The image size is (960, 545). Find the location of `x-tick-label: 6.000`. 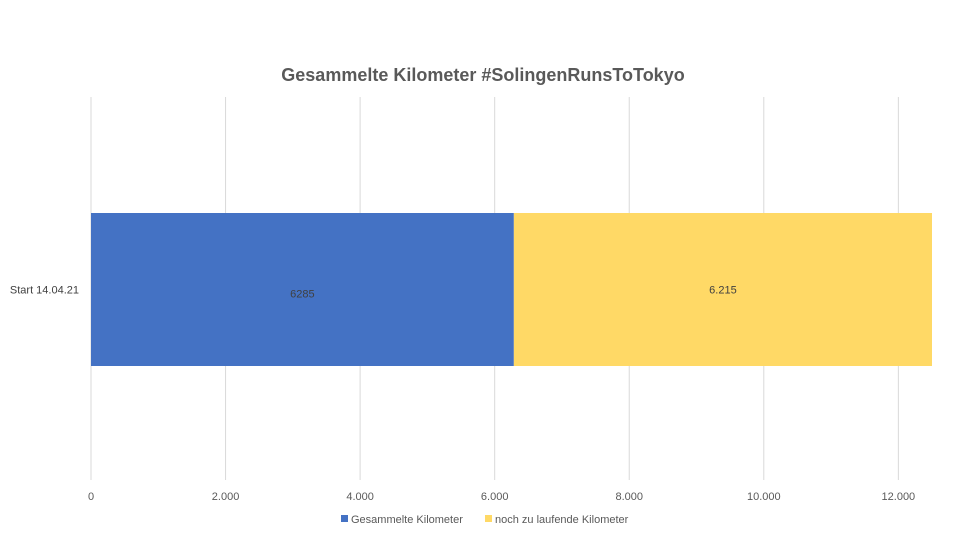

x-tick-label: 6.000 is located at coordinates (495, 497).